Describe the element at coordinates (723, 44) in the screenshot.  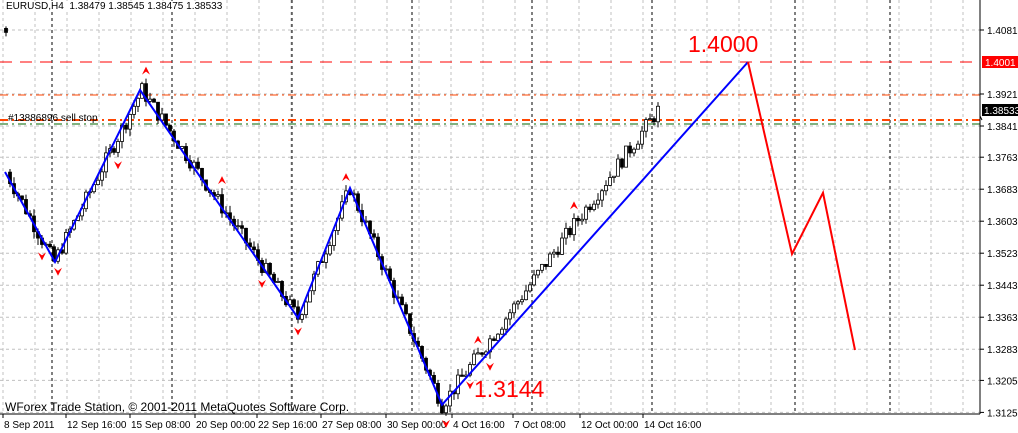
I see `target-annotation: 1.4000` at that location.